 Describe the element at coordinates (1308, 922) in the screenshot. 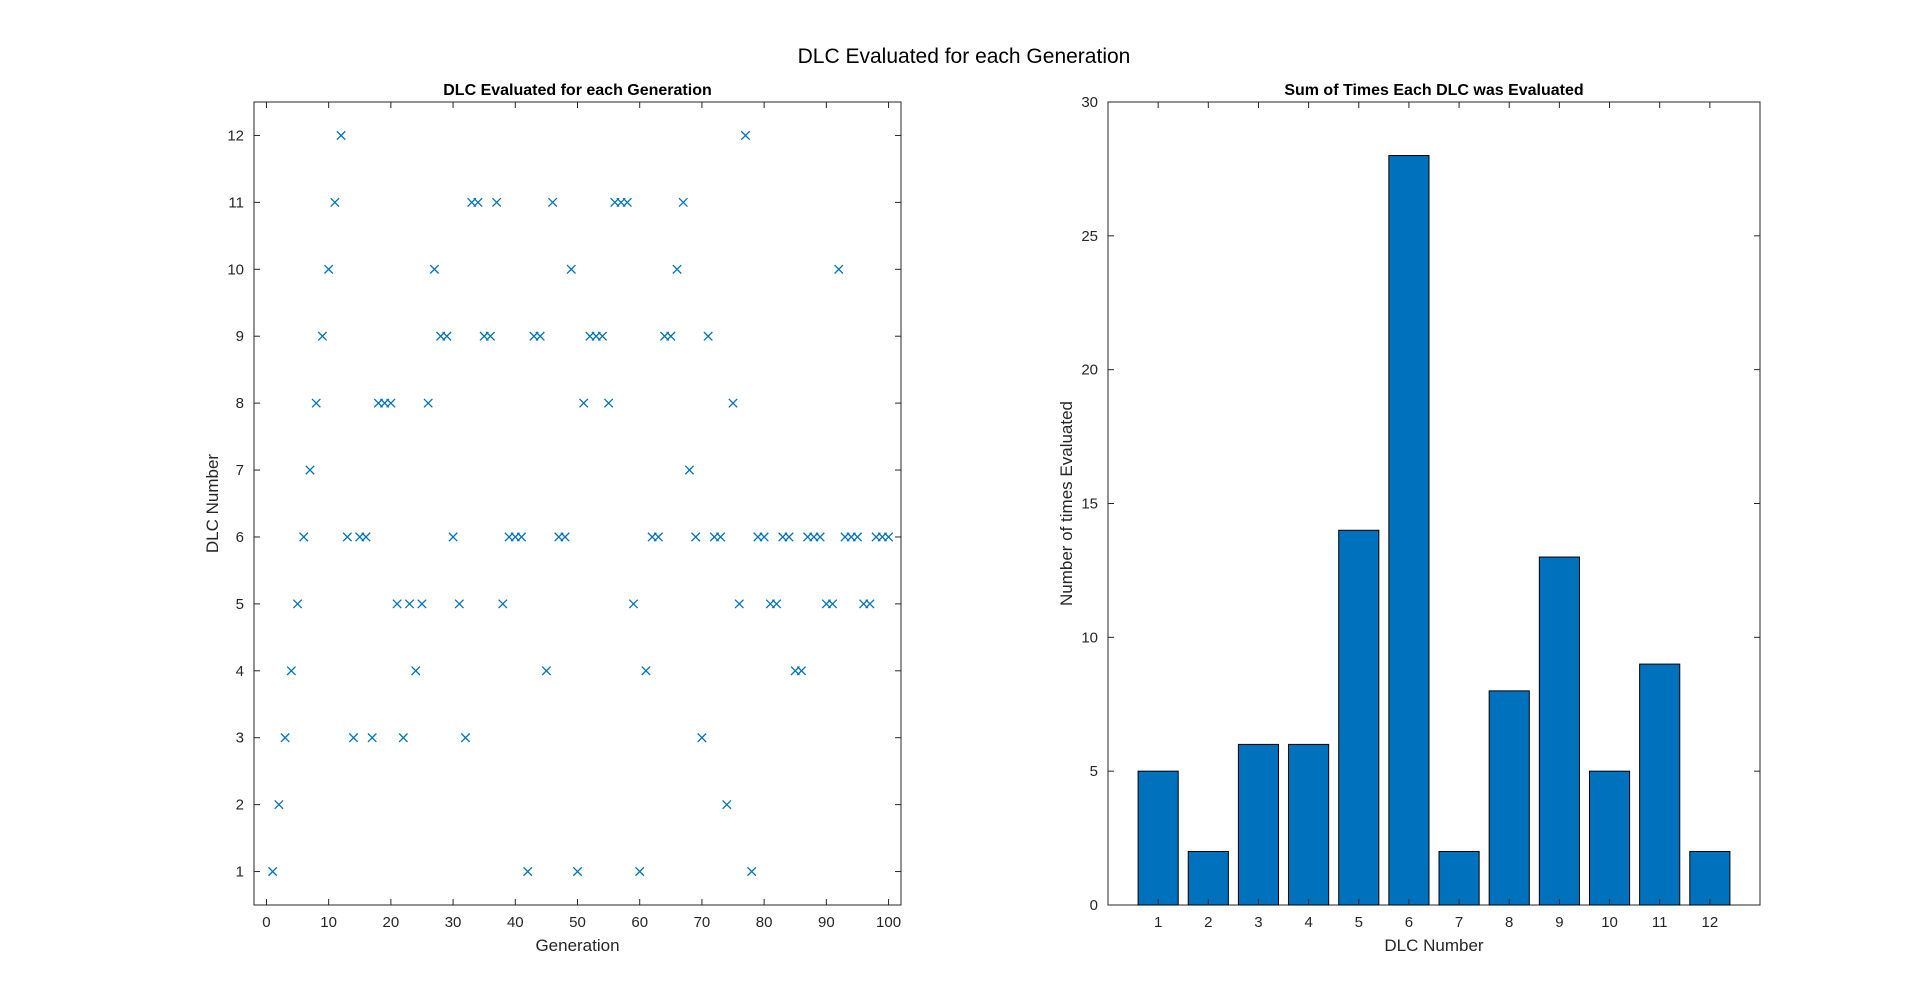

I see `bar-x-tick-label: 4` at that location.